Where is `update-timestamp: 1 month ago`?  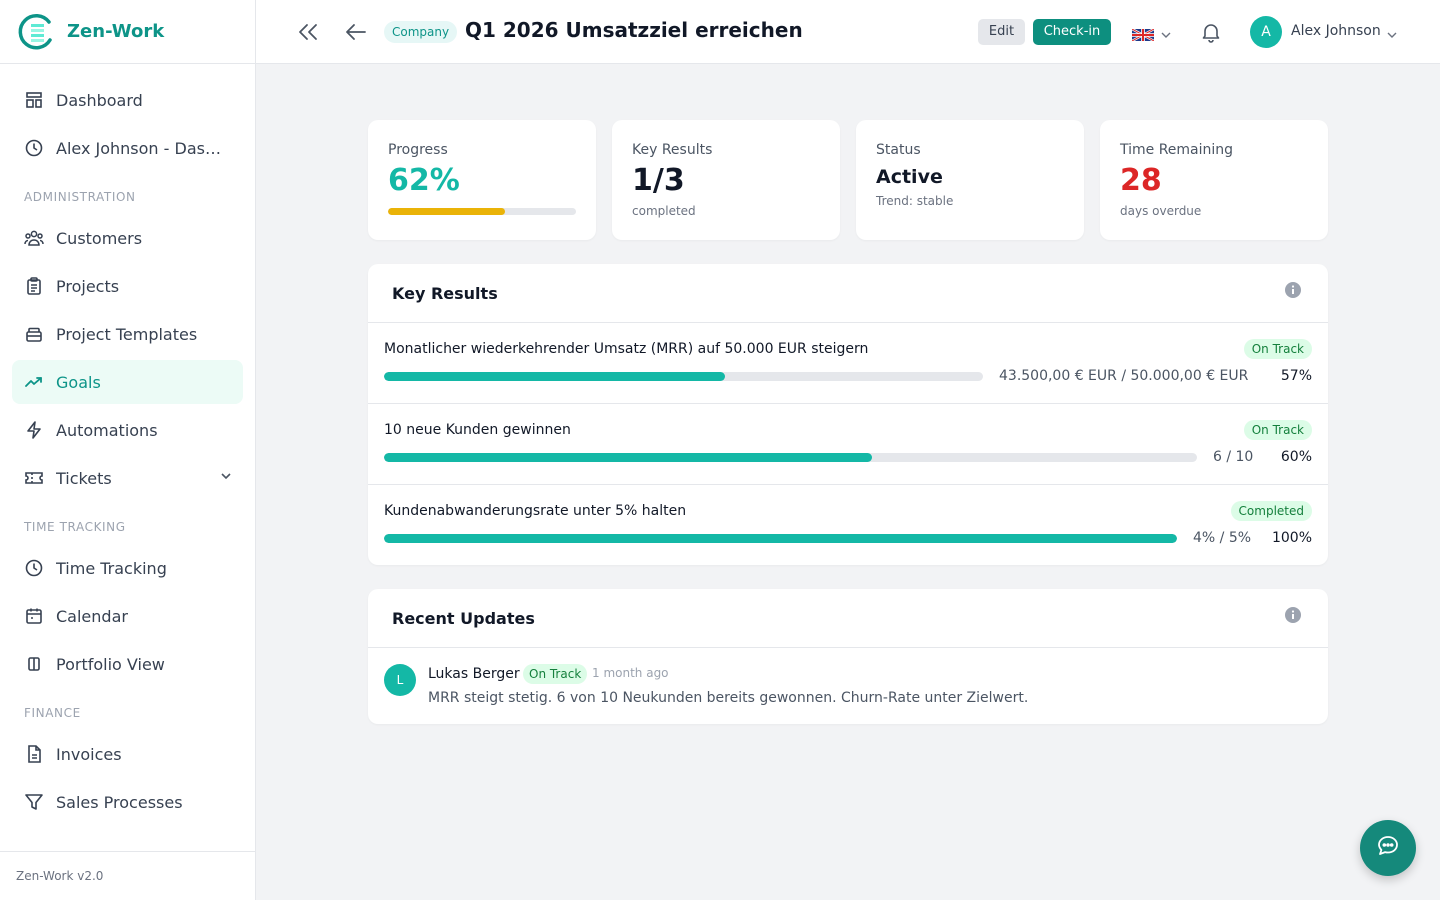
update-timestamp: 1 month ago is located at coordinates (630, 673).